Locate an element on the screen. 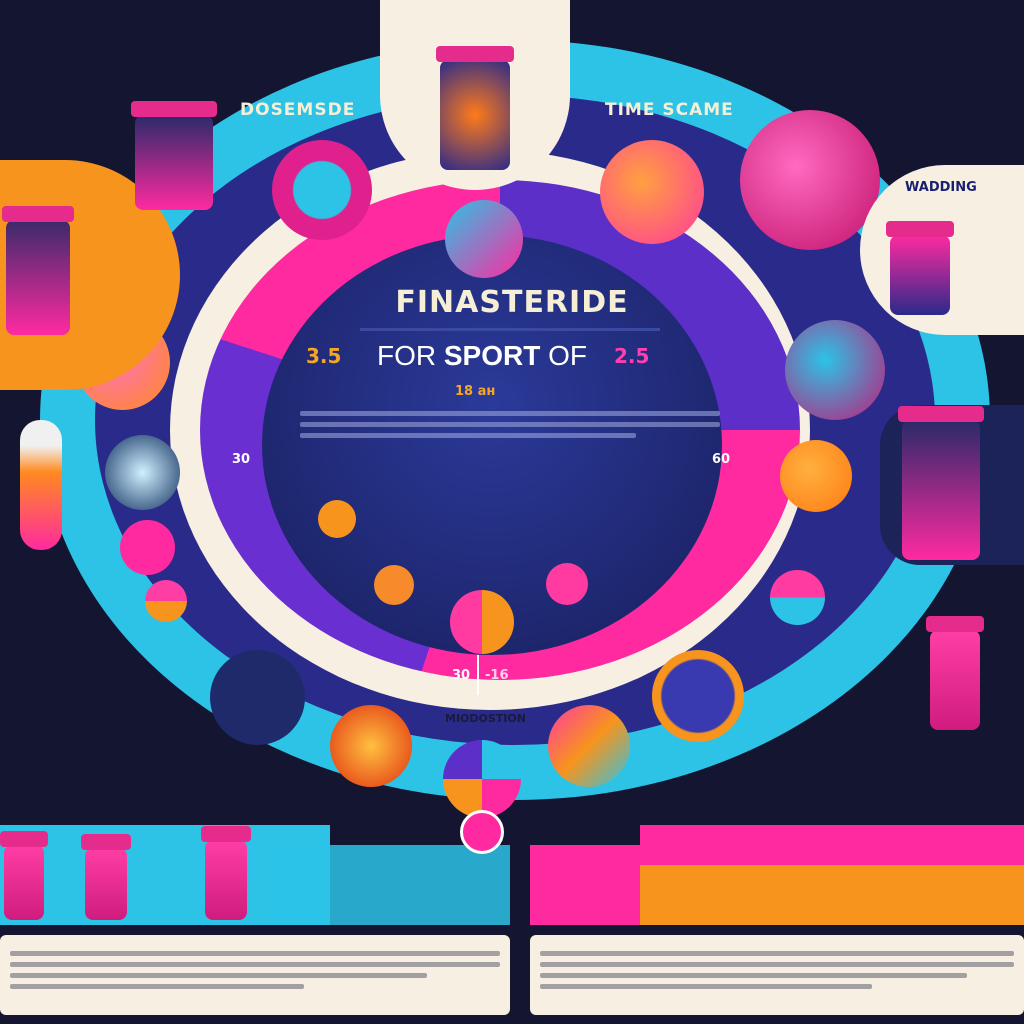 This screenshot has width=1024, height=1024. divider is located at coordinates (510, 329).